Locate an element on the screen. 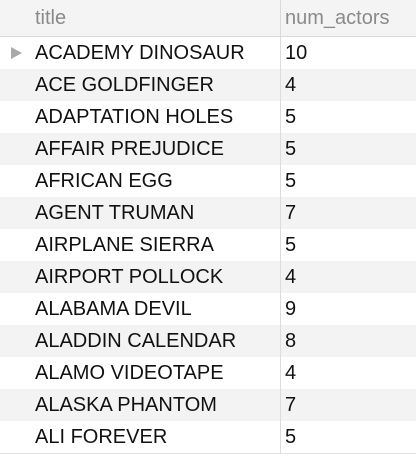 The image size is (416, 458). table-row: AFRICAN EGG 5 is located at coordinates (208, 181).